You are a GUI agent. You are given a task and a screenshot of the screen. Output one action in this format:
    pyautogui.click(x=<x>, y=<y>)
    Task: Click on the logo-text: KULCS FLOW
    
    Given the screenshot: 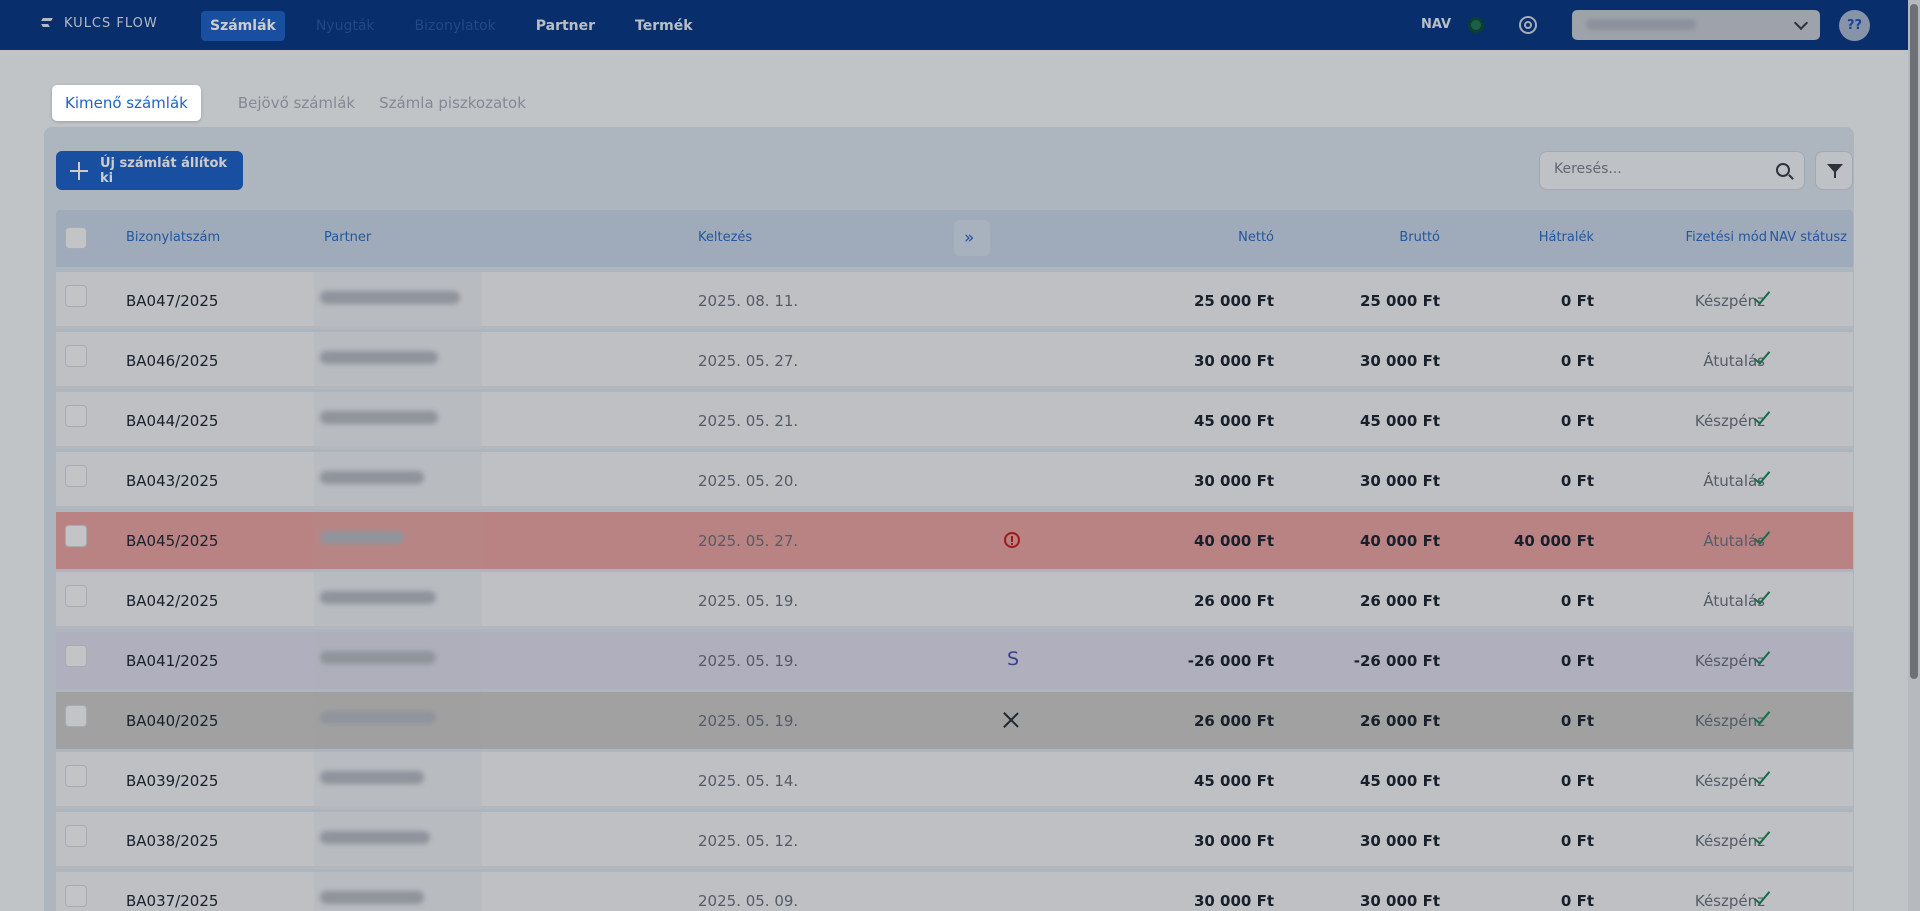 What is the action you would take?
    pyautogui.click(x=111, y=23)
    